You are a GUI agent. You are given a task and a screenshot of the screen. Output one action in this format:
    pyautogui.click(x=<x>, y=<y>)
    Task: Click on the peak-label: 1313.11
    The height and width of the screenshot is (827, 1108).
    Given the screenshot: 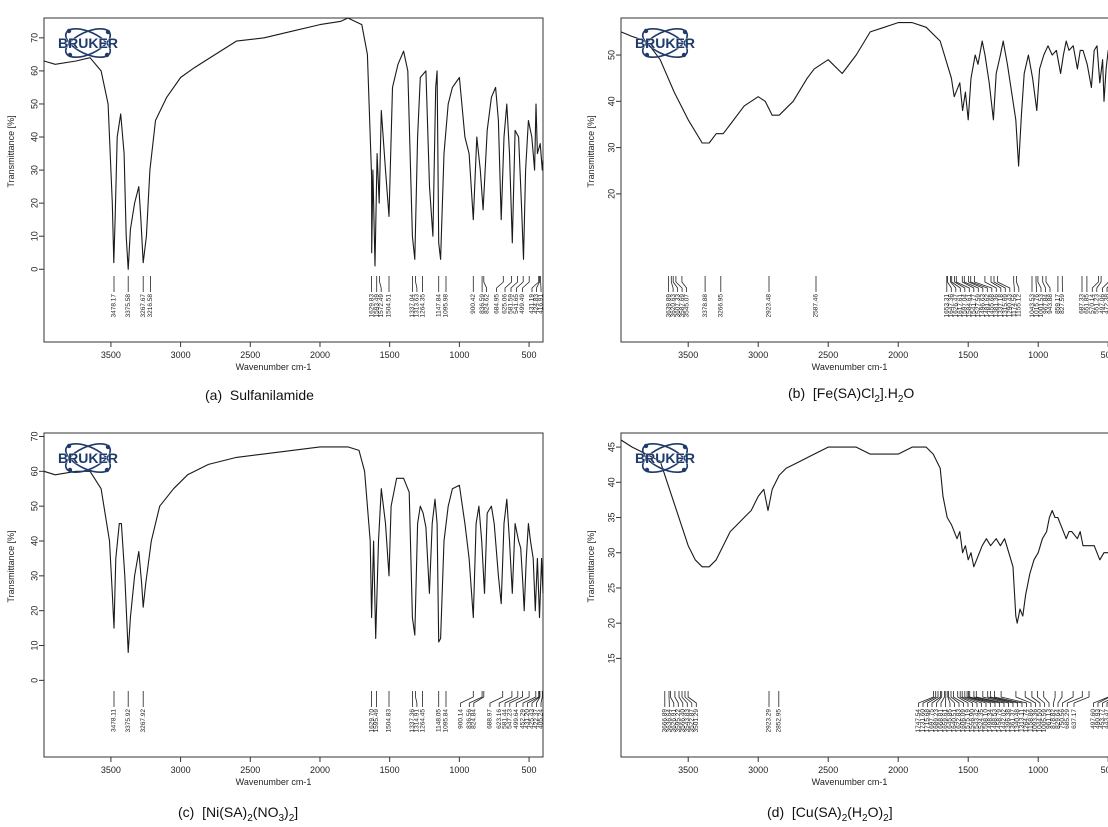 What is the action you would take?
    pyautogui.click(x=1022, y=720)
    